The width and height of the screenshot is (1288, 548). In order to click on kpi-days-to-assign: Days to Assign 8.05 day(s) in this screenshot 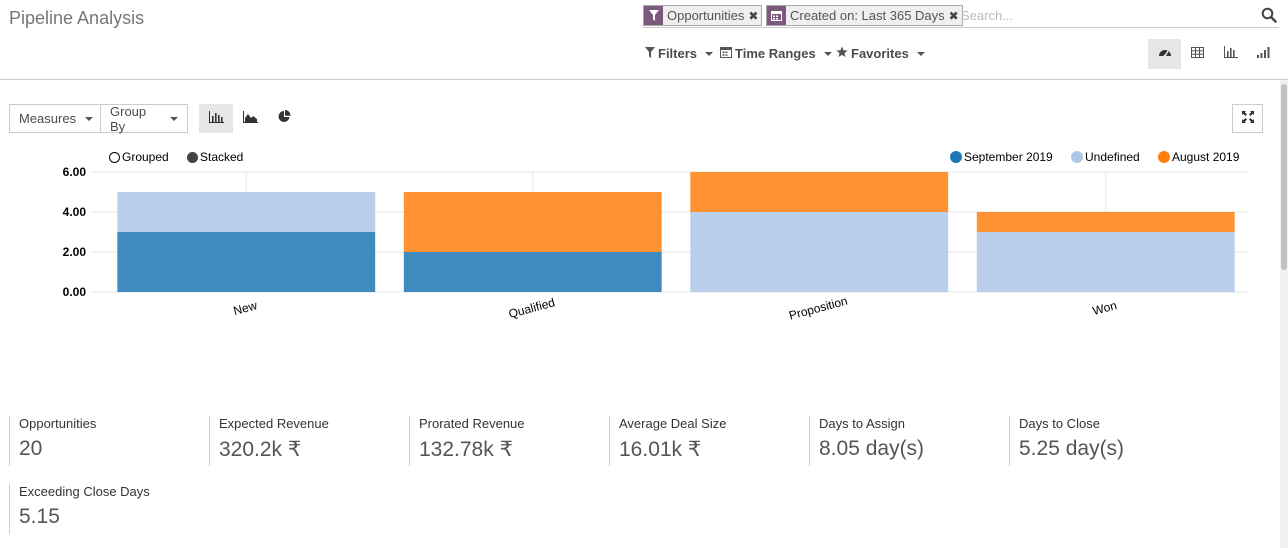, I will do `click(866, 441)`.